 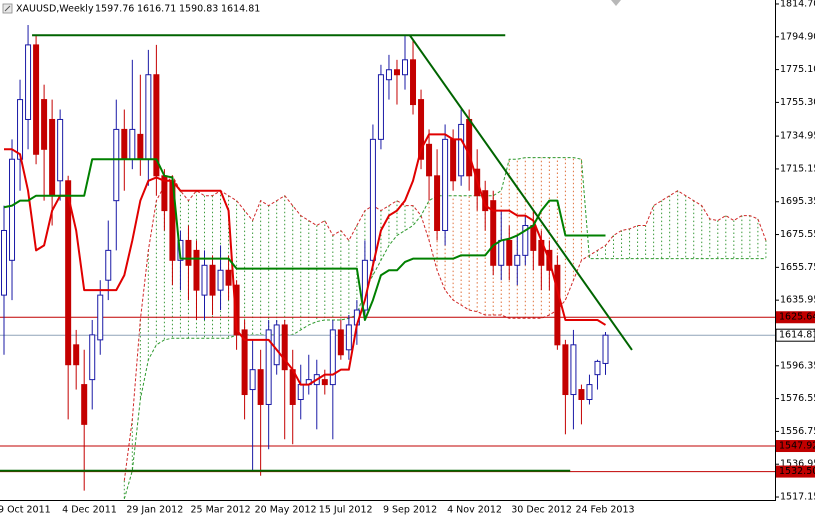 What do you see at coordinates (797, 464) in the screenshot?
I see `y-tick-label: 1536.95` at bounding box center [797, 464].